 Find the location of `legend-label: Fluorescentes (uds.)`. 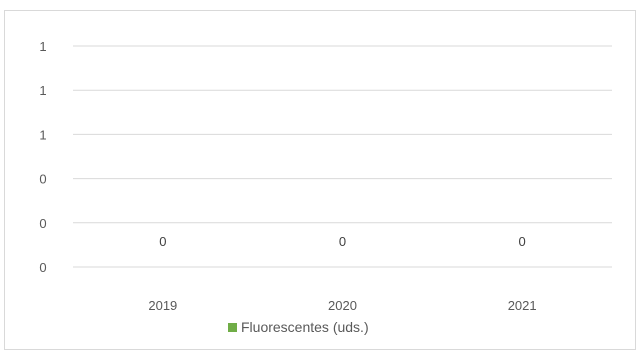

legend-label: Fluorescentes (uds.) is located at coordinates (305, 327).